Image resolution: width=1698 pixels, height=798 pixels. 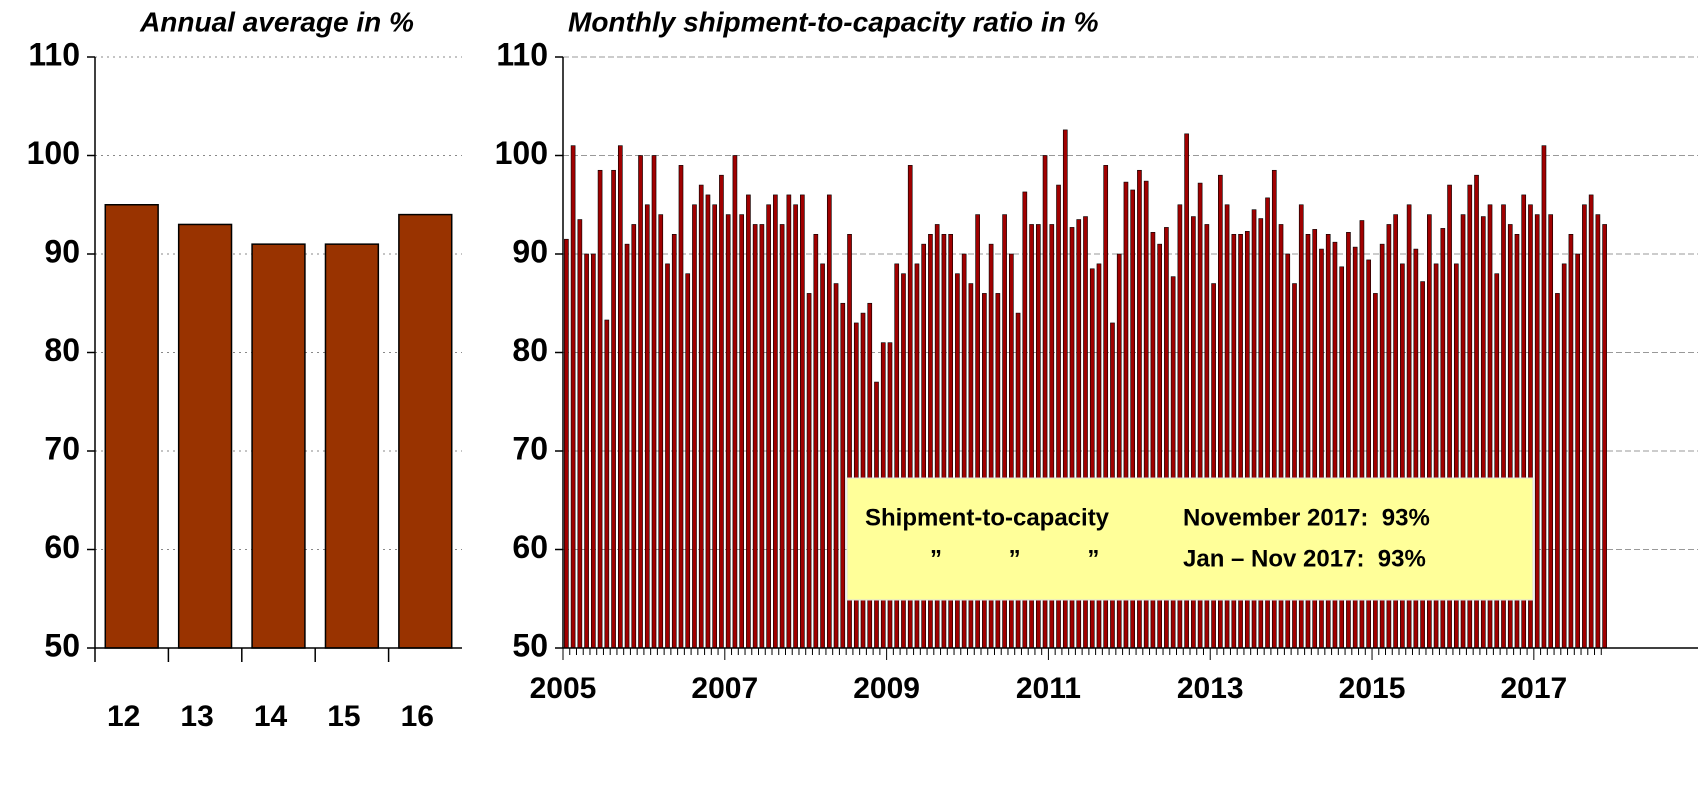 I want to click on x-tick-label: 2009, so click(x=886, y=688).